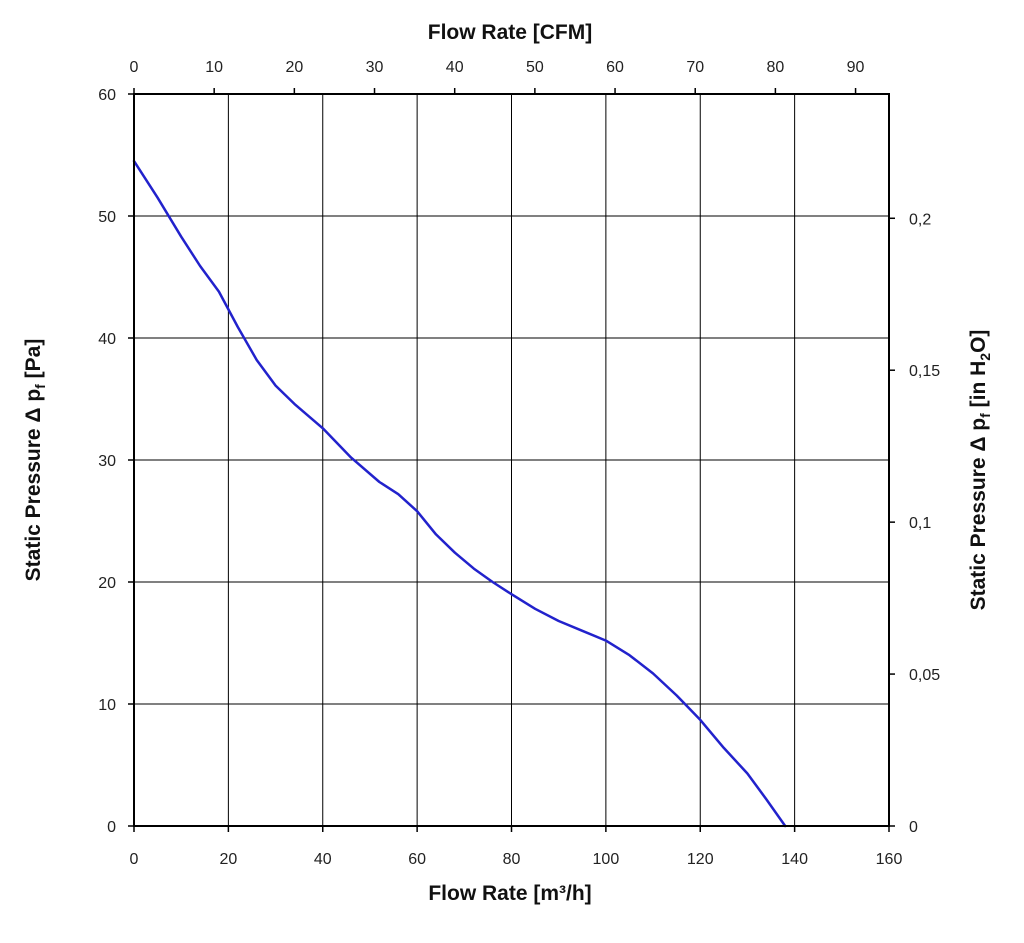 The height and width of the screenshot is (943, 1024). I want to click on x-tick-label: 120, so click(700, 859).